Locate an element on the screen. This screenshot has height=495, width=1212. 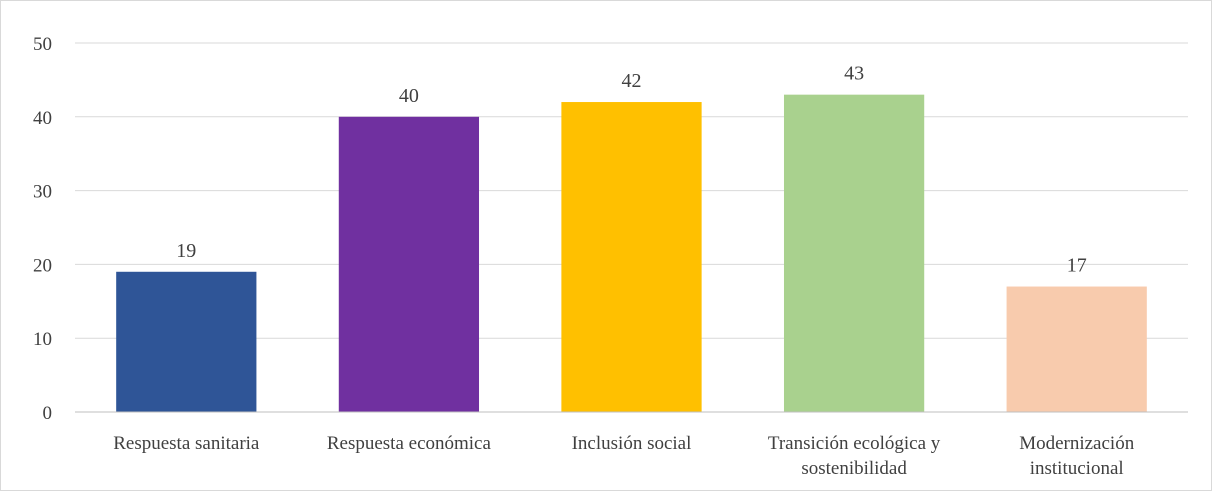
data-label: 43 is located at coordinates (854, 74).